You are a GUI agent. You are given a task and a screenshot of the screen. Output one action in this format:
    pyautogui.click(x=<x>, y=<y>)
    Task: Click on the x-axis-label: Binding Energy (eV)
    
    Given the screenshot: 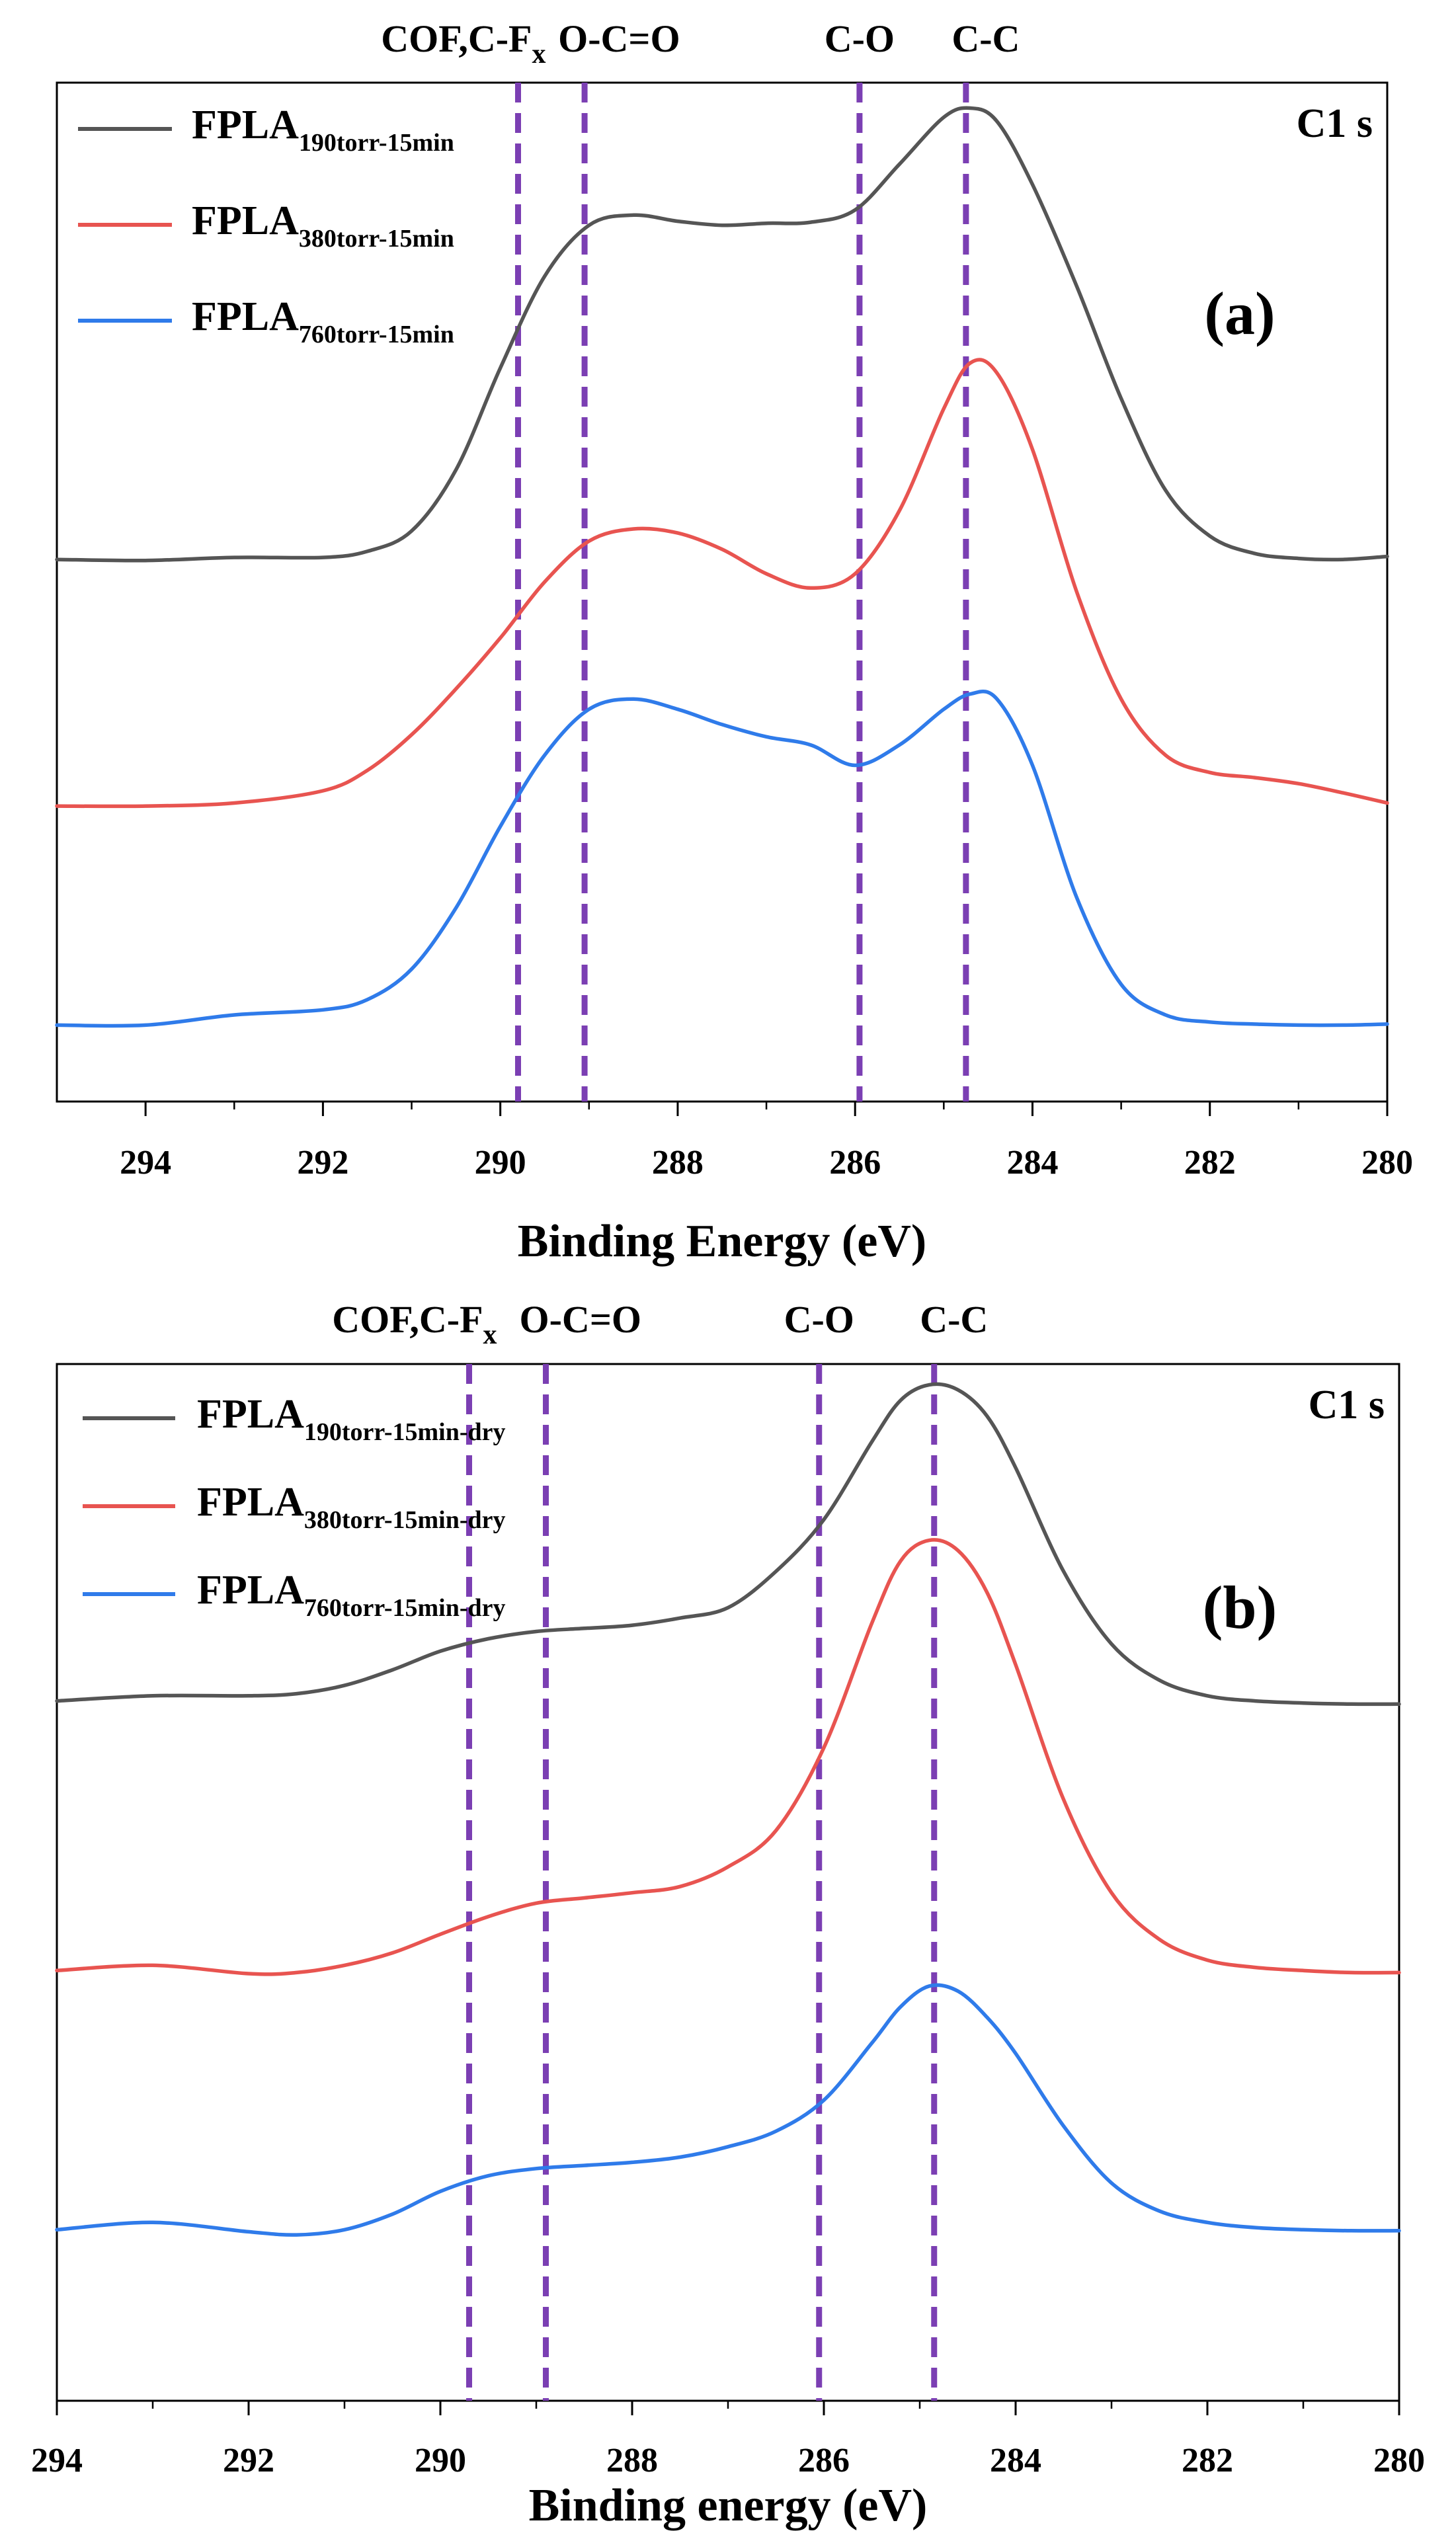 What is the action you would take?
    pyautogui.click(x=722, y=1242)
    